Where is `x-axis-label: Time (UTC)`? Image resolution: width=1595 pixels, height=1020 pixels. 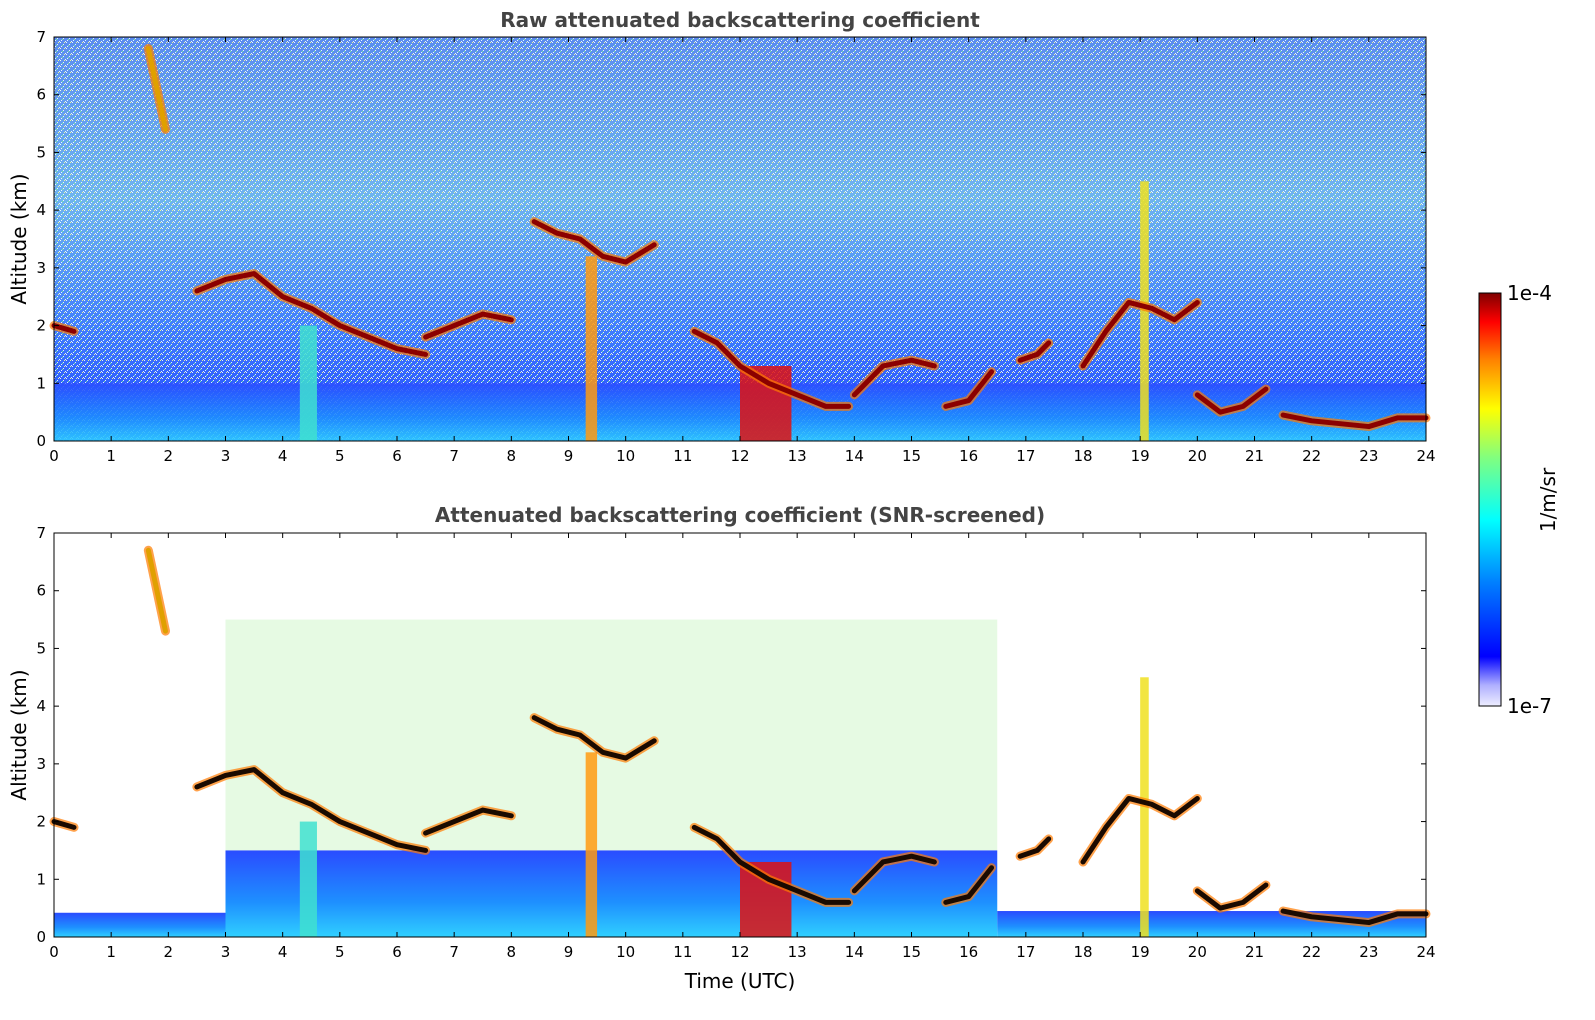
x-axis-label: Time (UTC) is located at coordinates (740, 981).